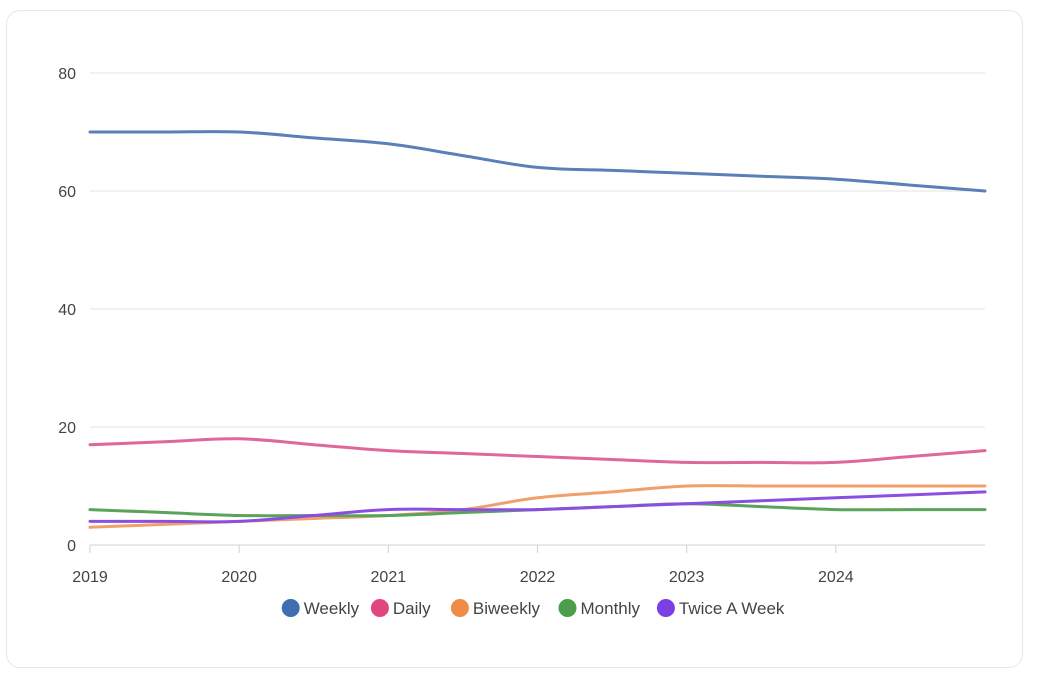 The image size is (1039, 682). I want to click on y-tick-label: 20, so click(67, 428).